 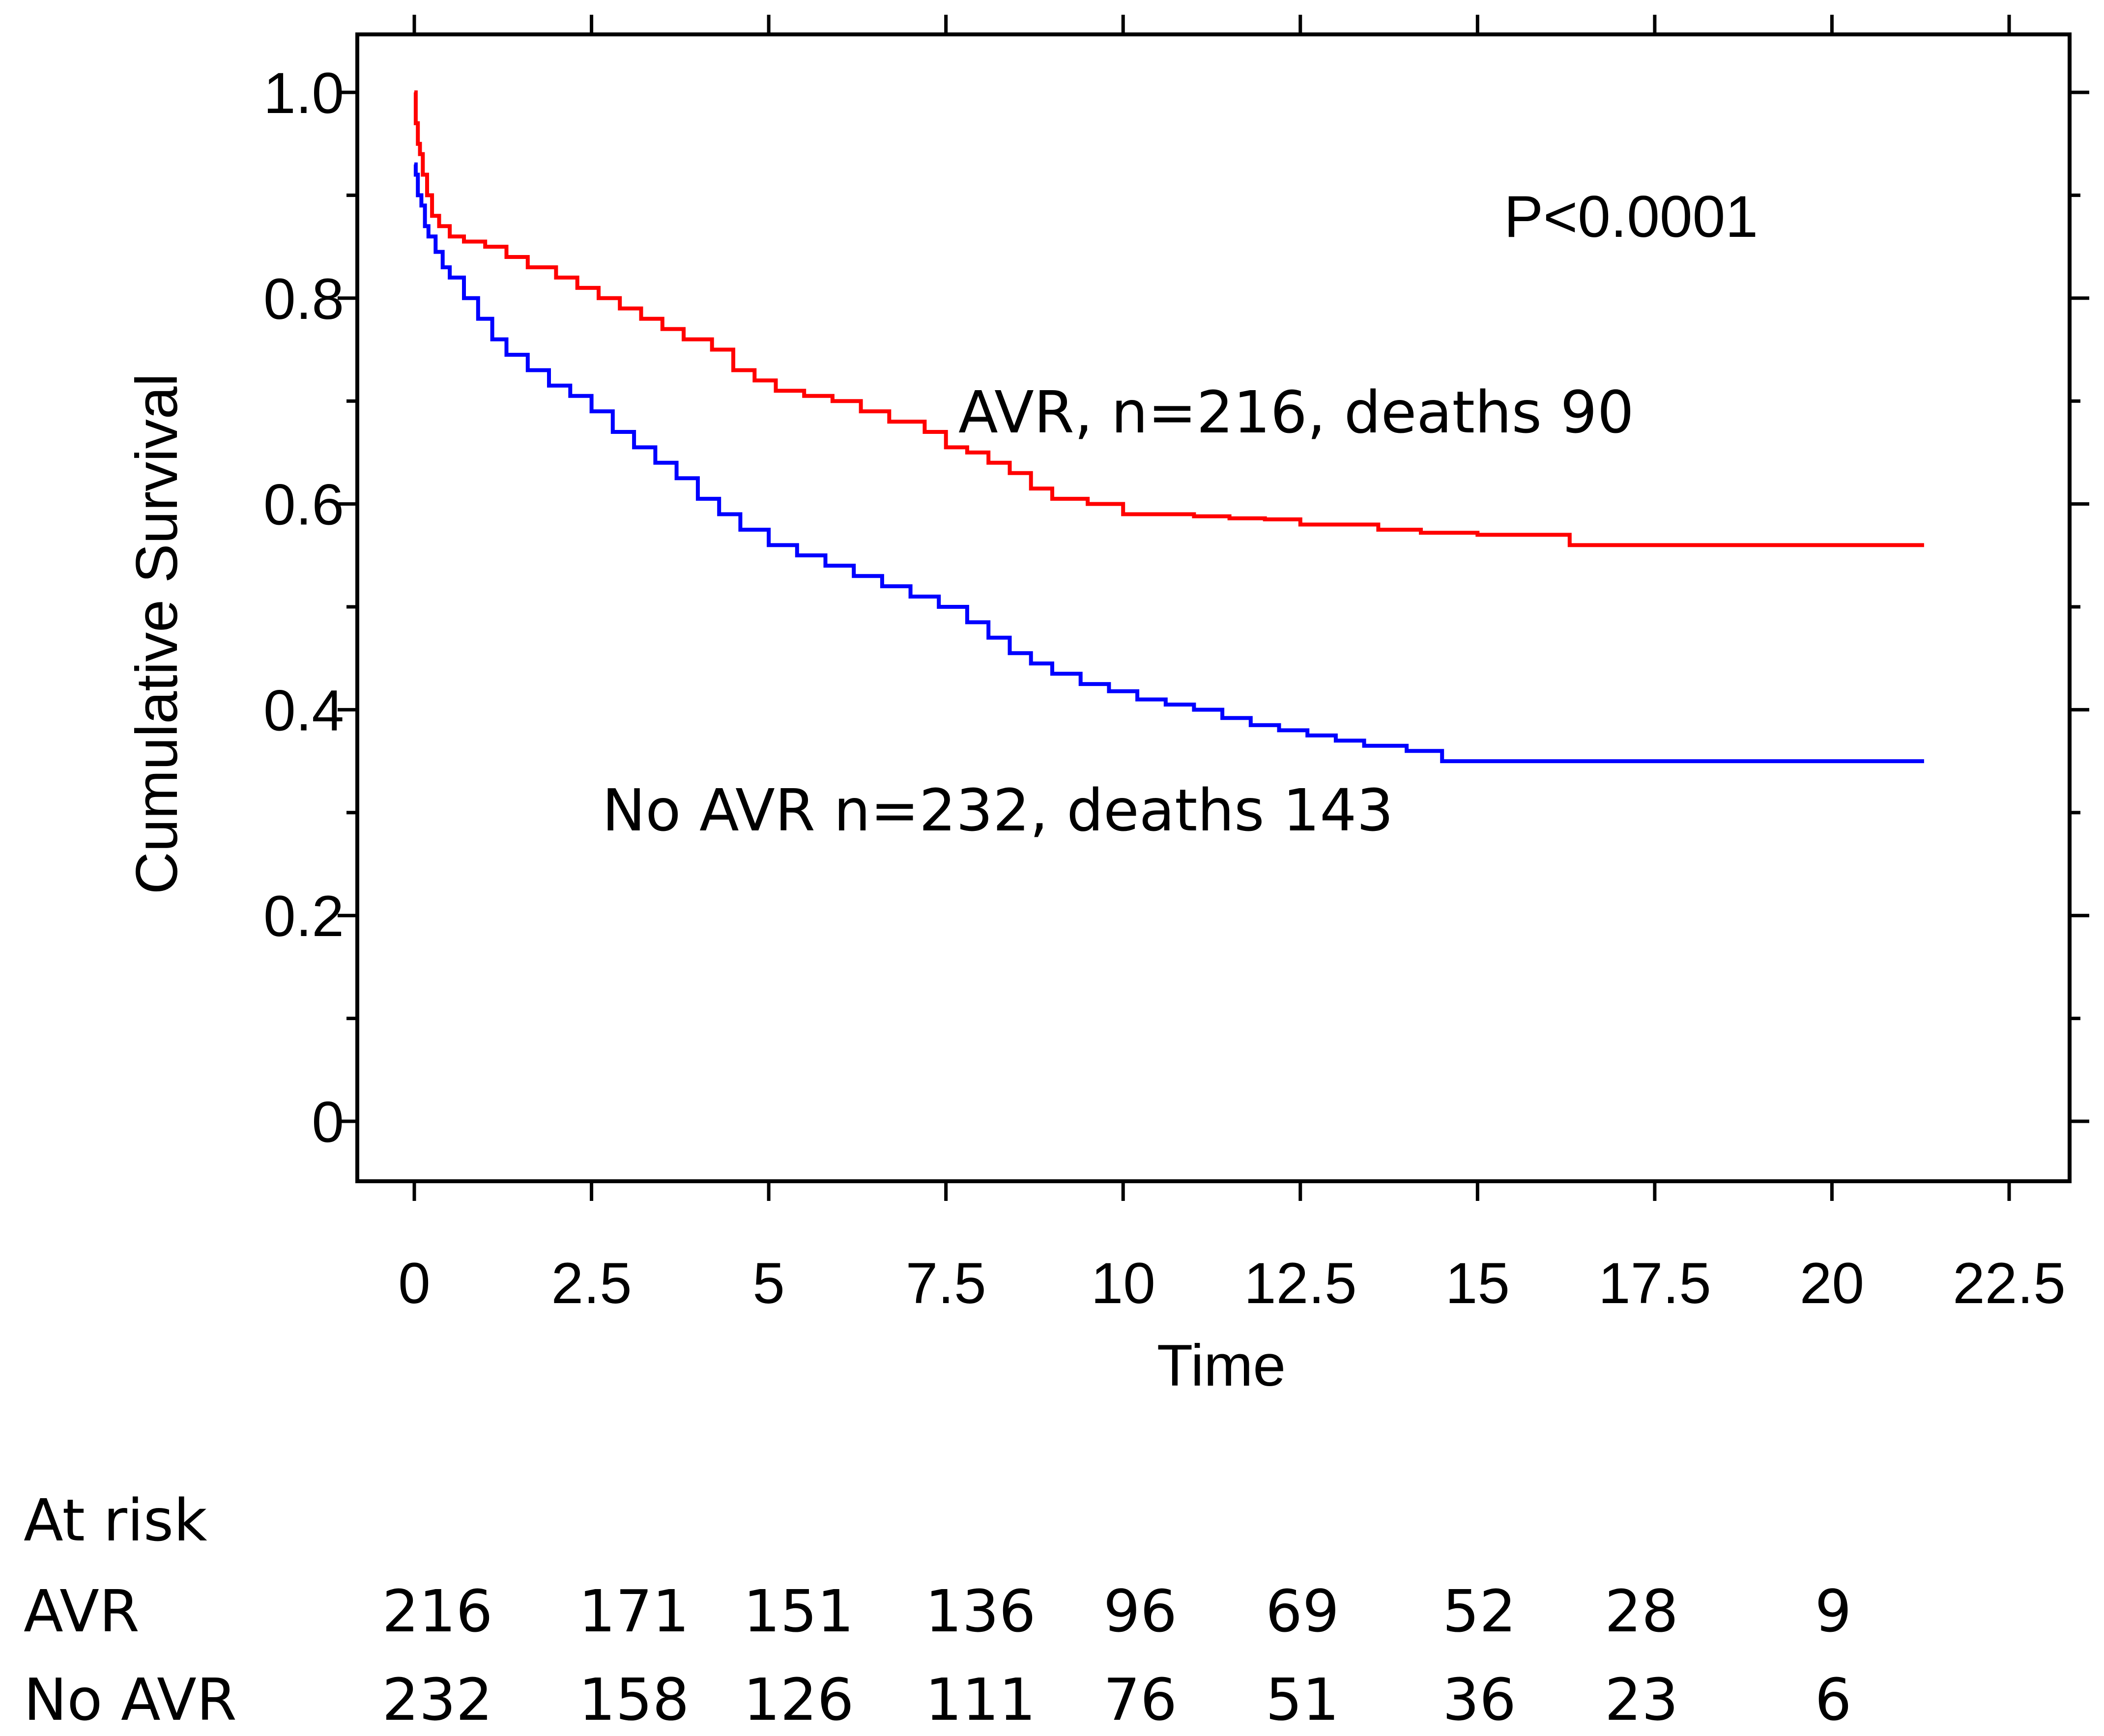 What do you see at coordinates (1833, 1611) in the screenshot?
I see `at-risk-count: 9` at bounding box center [1833, 1611].